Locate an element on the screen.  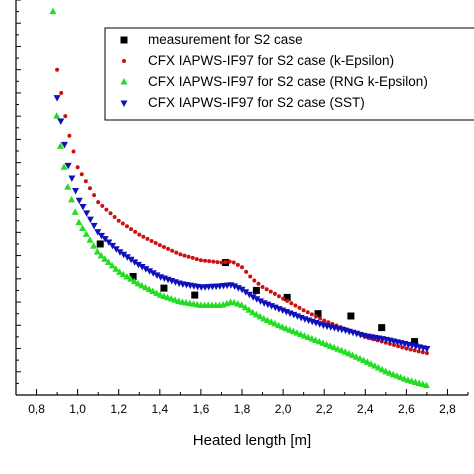
x-tick-label: 1,4 is located at coordinates (159, 409).